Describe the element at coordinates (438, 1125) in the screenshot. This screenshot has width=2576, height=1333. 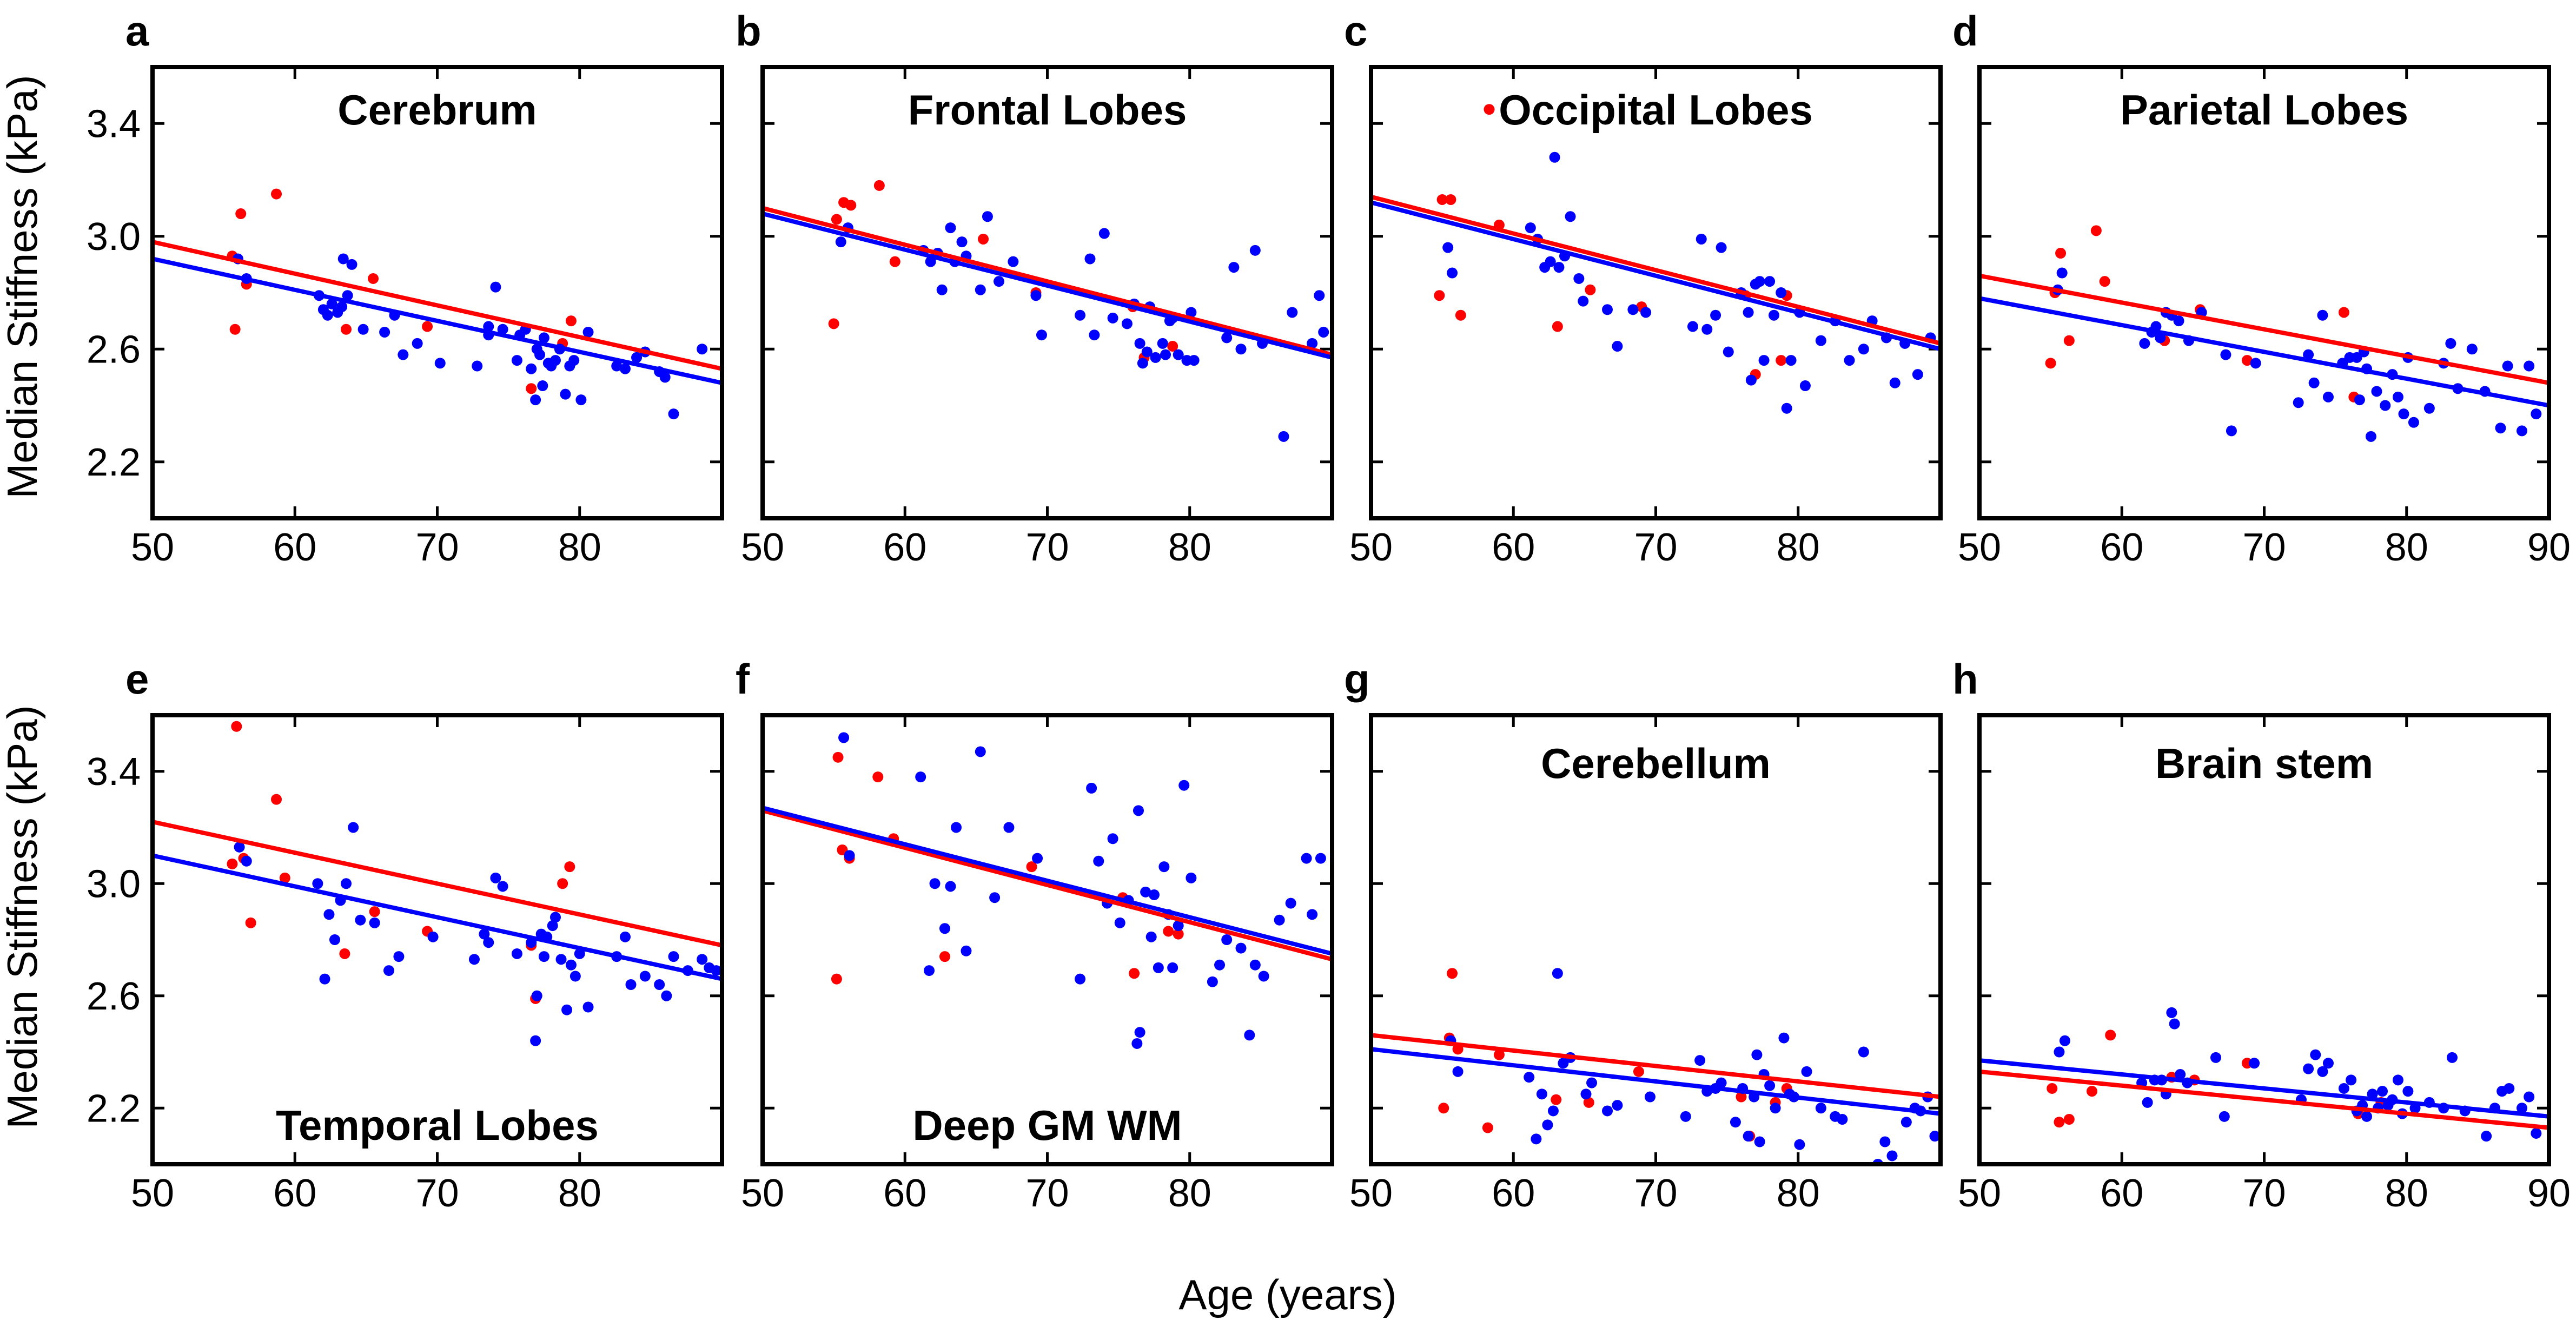
I see `panel-title-e: Temporal Lobes` at that location.